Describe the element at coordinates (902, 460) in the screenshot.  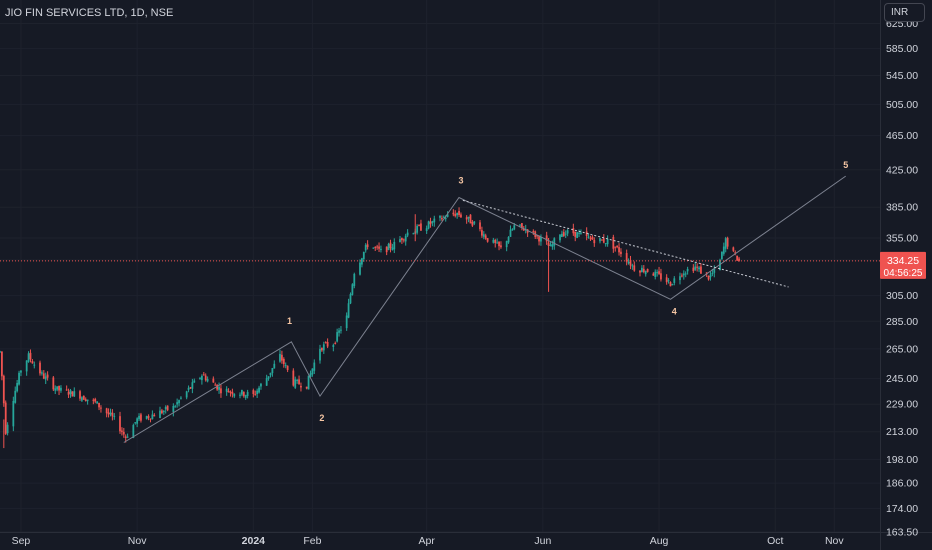
I see `price-axis-label: 198.00` at that location.